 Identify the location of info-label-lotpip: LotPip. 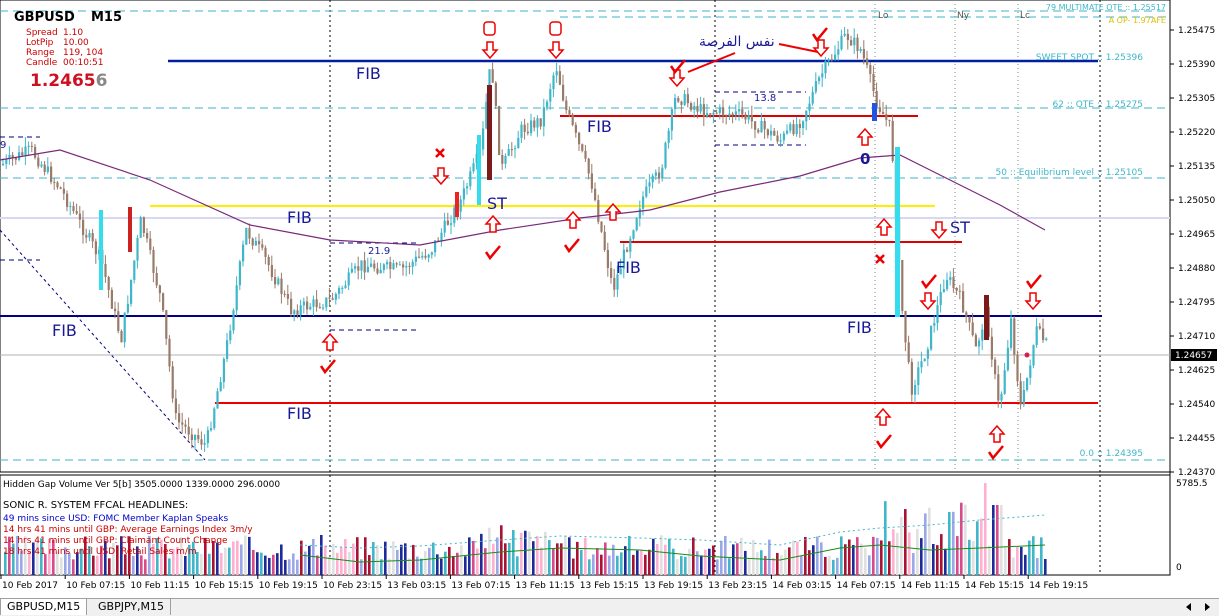
(40, 43).